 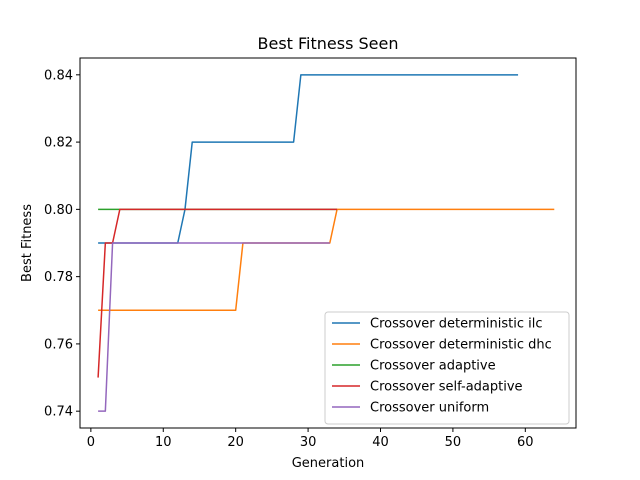 What do you see at coordinates (27, 243) in the screenshot?
I see `y-axis-label: Best Fitness` at bounding box center [27, 243].